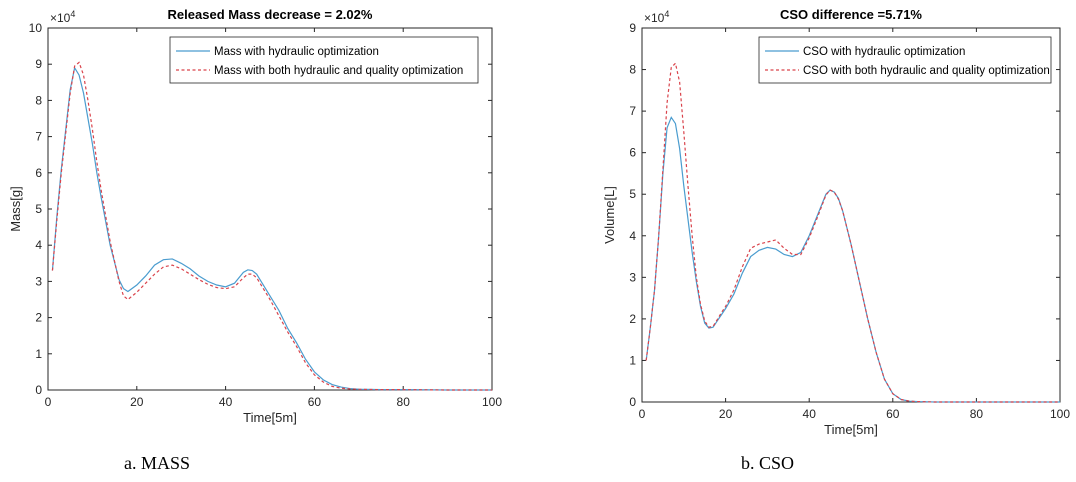 The width and height of the screenshot is (1076, 482). What do you see at coordinates (851, 14) in the screenshot?
I see `chart-title: CSO difference =5.71%` at bounding box center [851, 14].